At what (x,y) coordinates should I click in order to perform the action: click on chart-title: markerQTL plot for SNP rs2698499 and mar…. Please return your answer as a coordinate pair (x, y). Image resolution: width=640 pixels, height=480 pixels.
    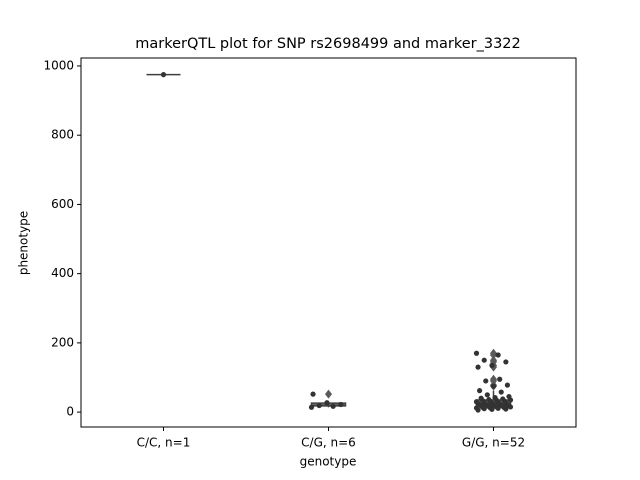
    Looking at the image, I should click on (328, 44).